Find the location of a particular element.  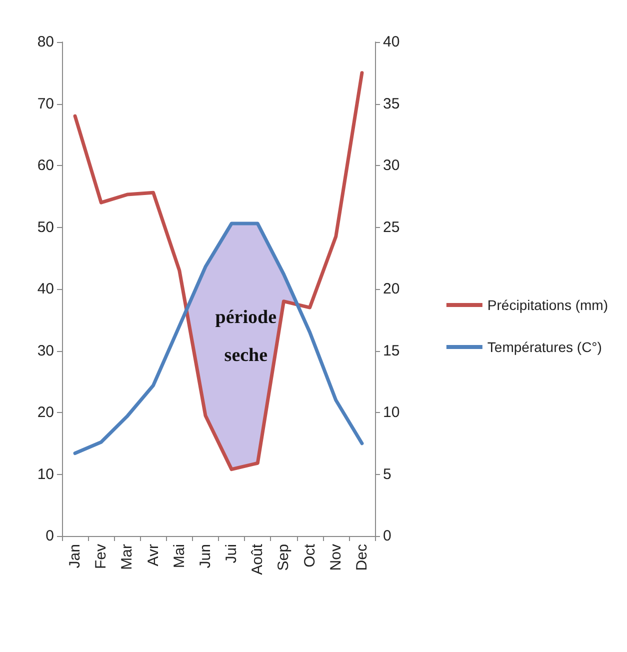

y-tick-label: 20 is located at coordinates (45, 412).